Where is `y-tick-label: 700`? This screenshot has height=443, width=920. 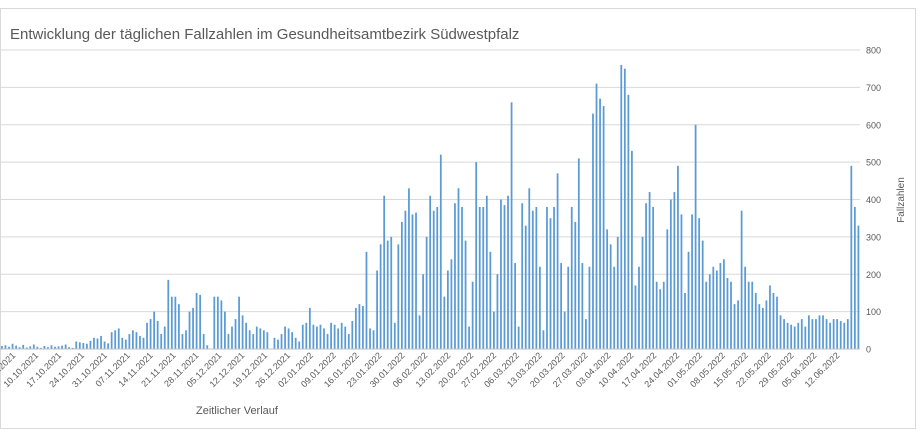
y-tick-label: 700 is located at coordinates (873, 88).